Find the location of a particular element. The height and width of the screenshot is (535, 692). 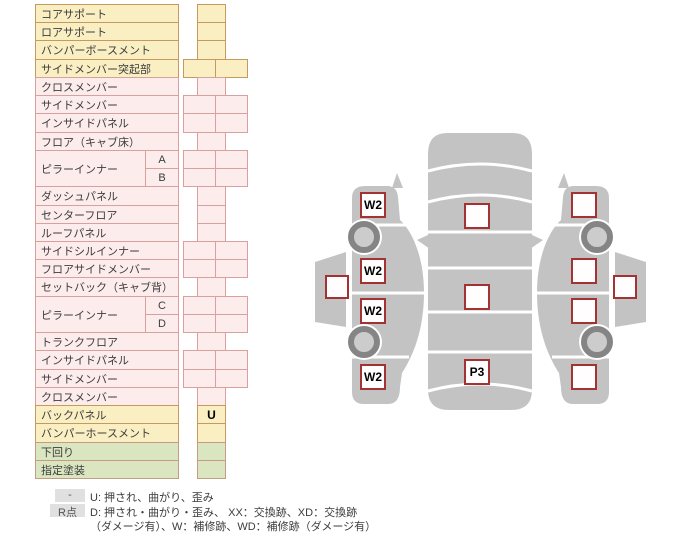

part-label: コアサポート is located at coordinates (107, 13).